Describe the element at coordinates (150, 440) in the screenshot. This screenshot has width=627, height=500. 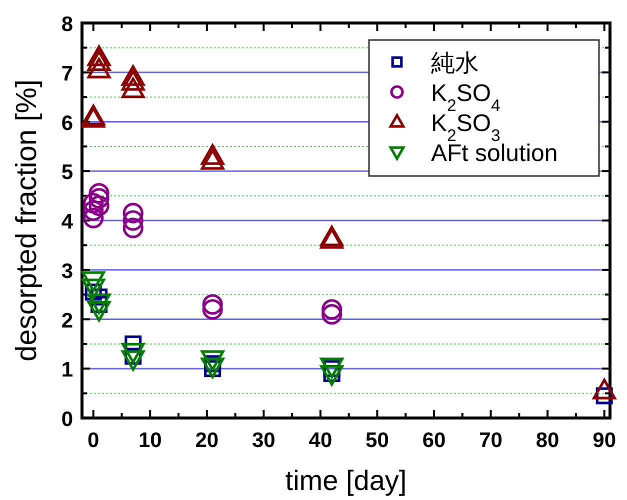
I see `x-tick-label: 10` at that location.